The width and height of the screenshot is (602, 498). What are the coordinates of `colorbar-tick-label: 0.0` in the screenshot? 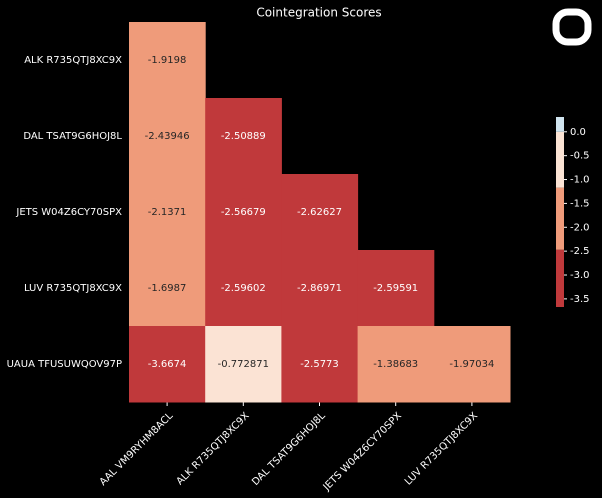 It's located at (578, 132).